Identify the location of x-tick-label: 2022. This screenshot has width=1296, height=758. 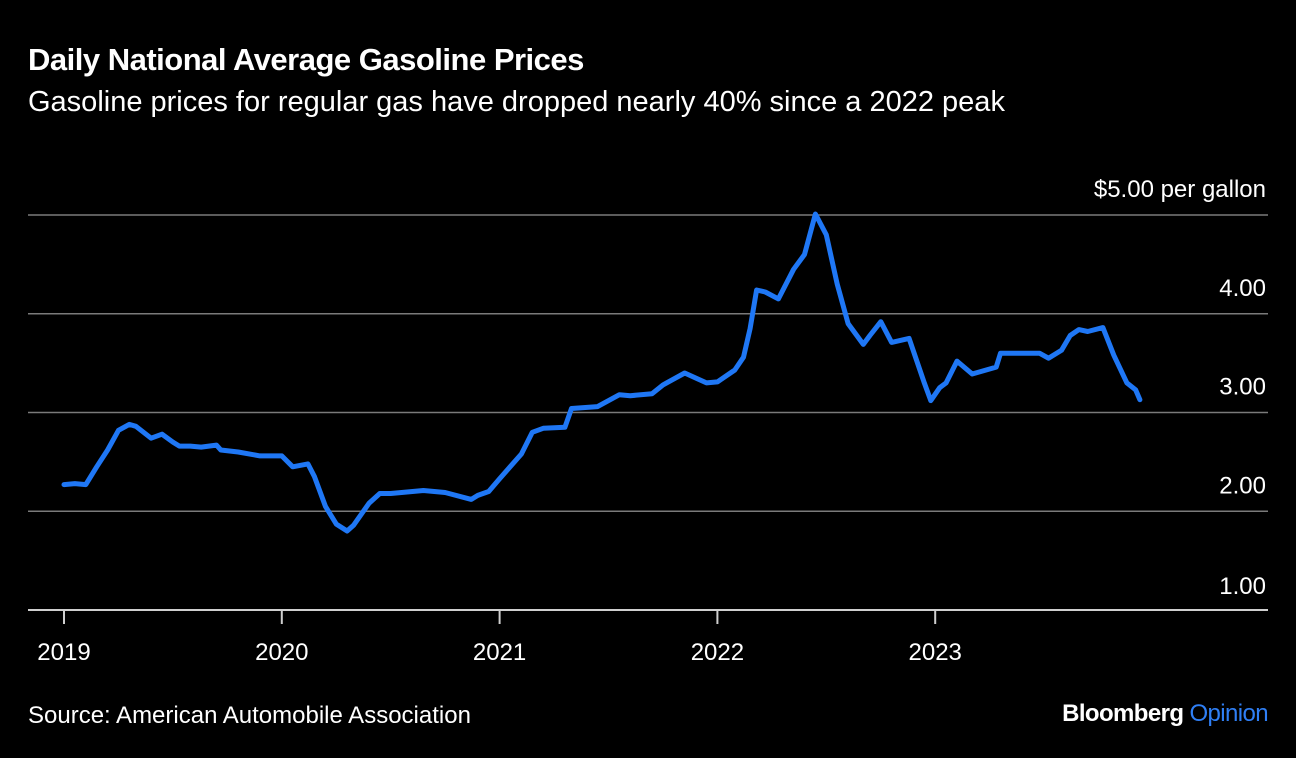
(717, 652).